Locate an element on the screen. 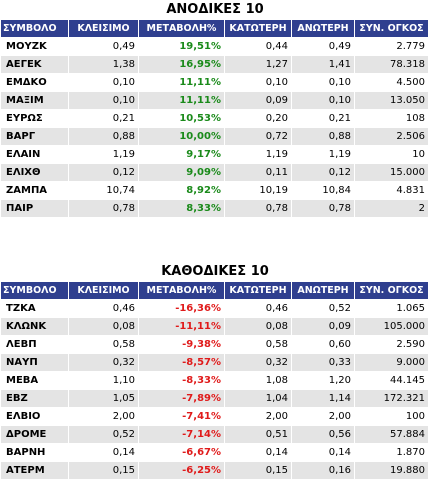 The width and height of the screenshot is (430, 488). close-cell: 0,21 is located at coordinates (104, 119).